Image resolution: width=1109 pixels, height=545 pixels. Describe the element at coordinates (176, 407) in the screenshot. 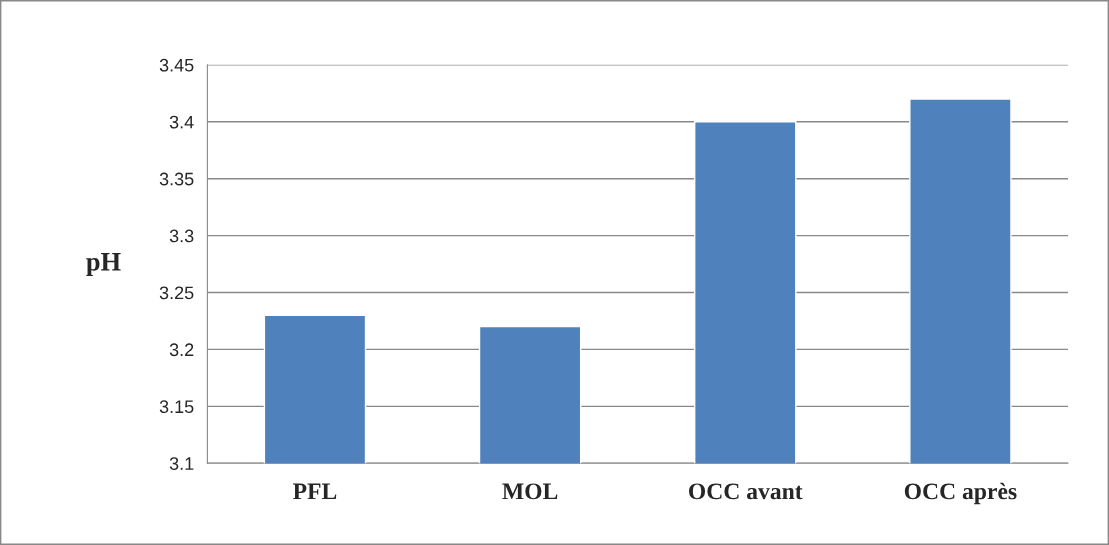

I see `y-tick-label: 3.15` at that location.